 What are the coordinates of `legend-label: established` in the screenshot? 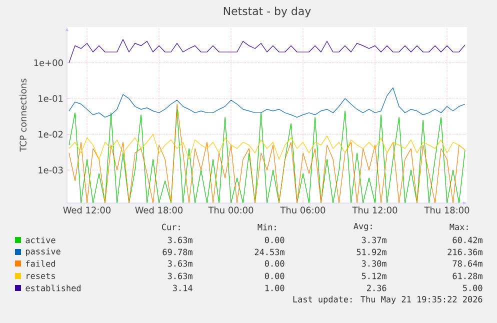 It's located at (53, 288).